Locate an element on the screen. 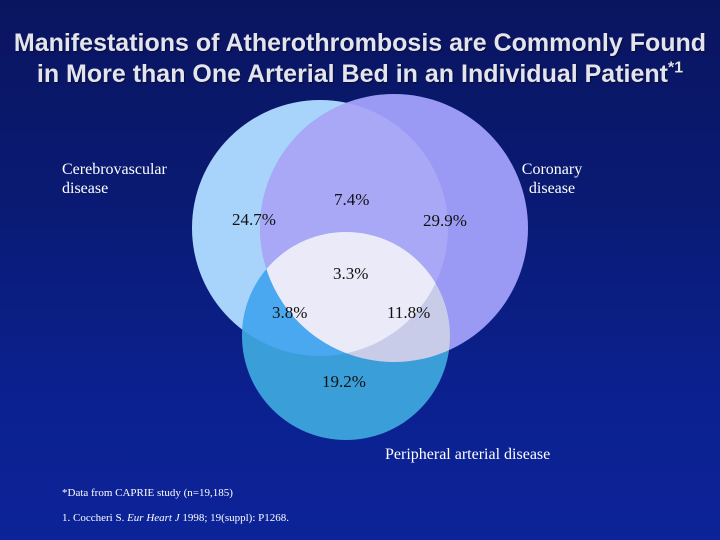  all-three-overlap is located at coordinates (354, 294).